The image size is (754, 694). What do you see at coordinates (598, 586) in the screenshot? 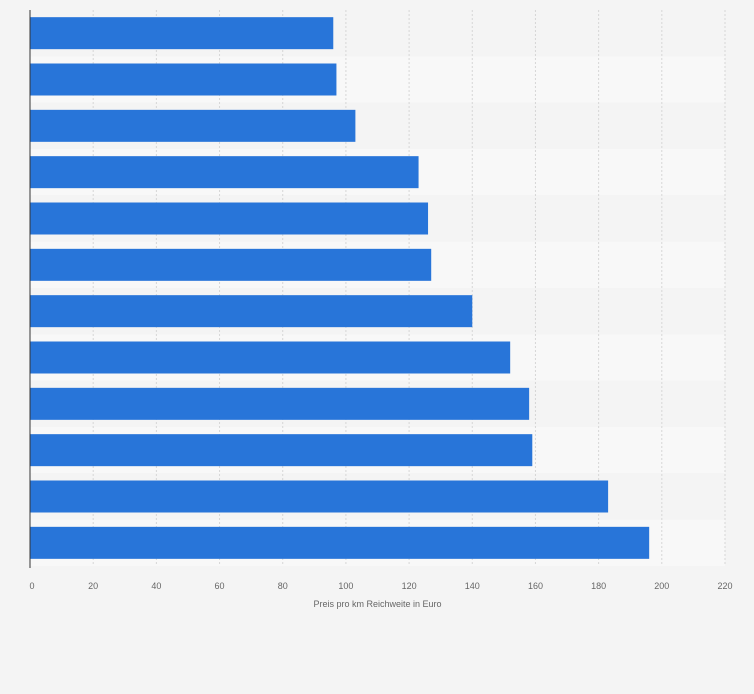
I see `x-tick-label: 180` at bounding box center [598, 586].